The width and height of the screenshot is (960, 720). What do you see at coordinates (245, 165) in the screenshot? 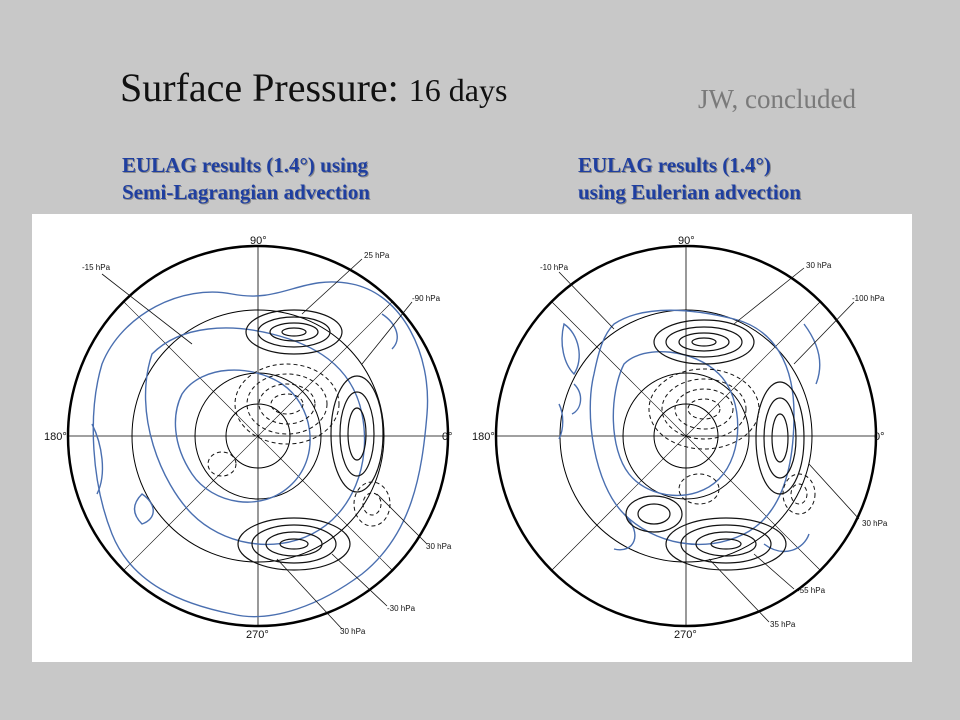
I see `left-caption-line1: EULAG results (1.4°) using` at bounding box center [245, 165].